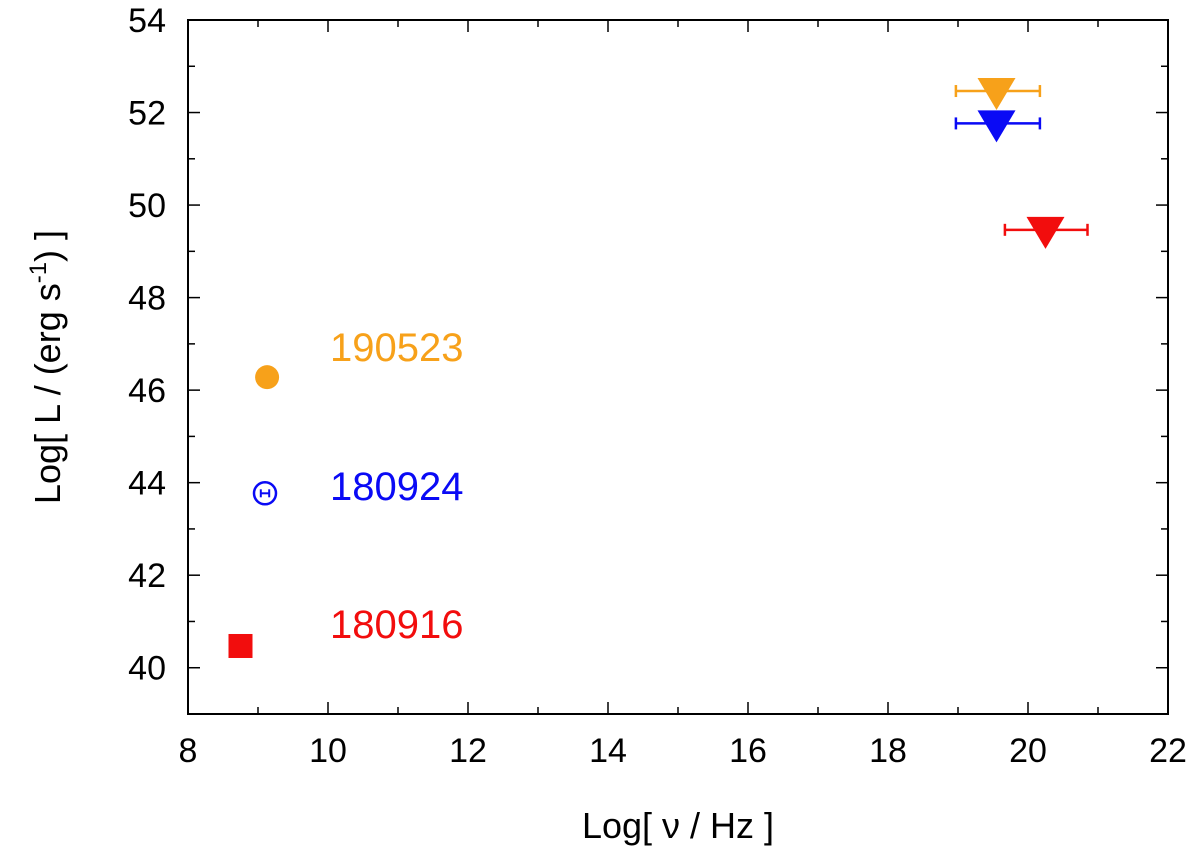 Image resolution: width=1200 pixels, height=856 pixels. Describe the element at coordinates (1028, 751) in the screenshot. I see `x-tick-label: 20` at that location.